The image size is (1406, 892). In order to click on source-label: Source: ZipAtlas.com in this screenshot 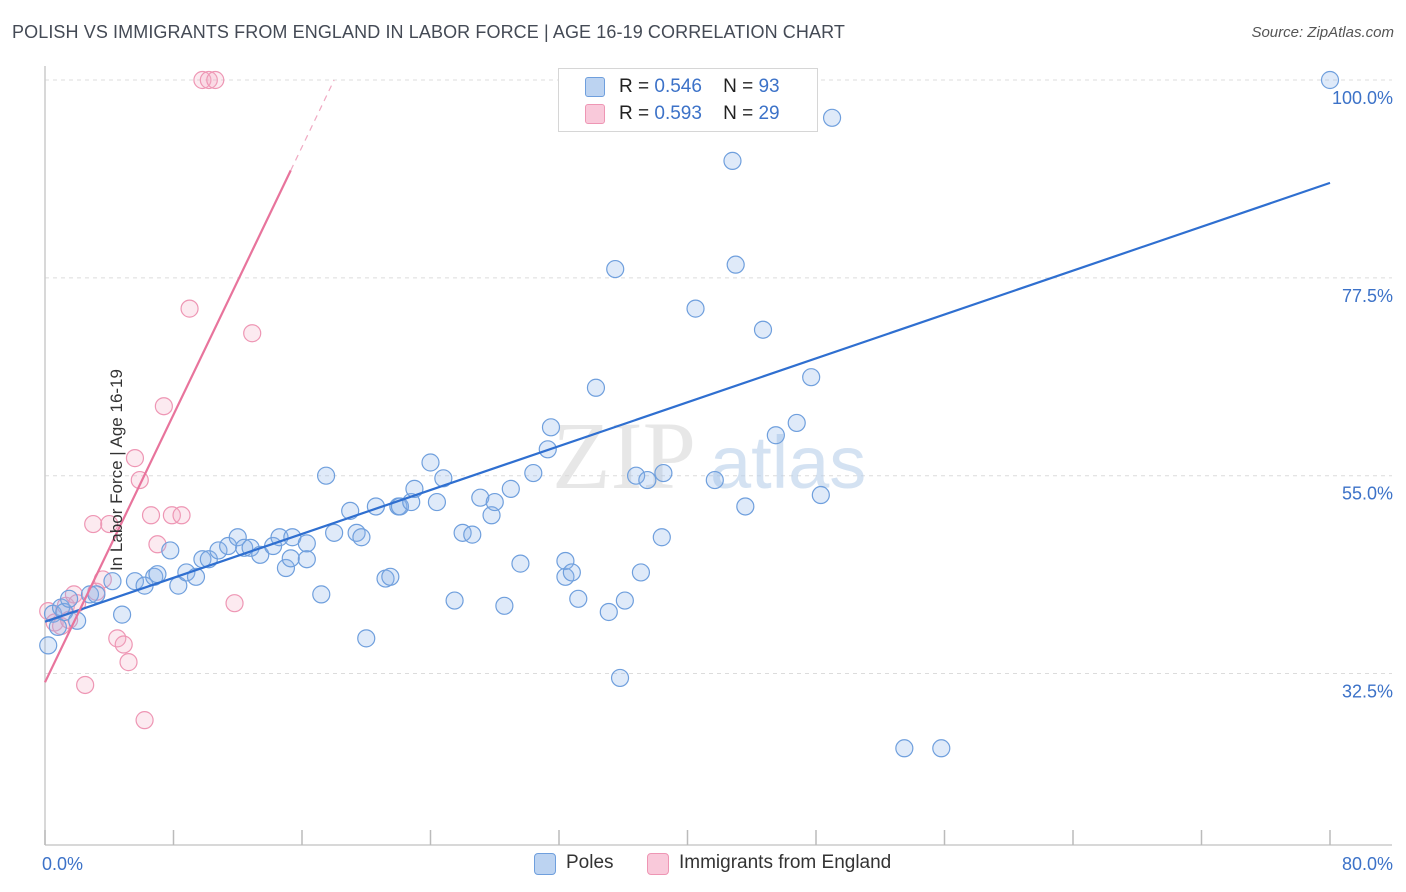, I will do `click(1322, 32)`.